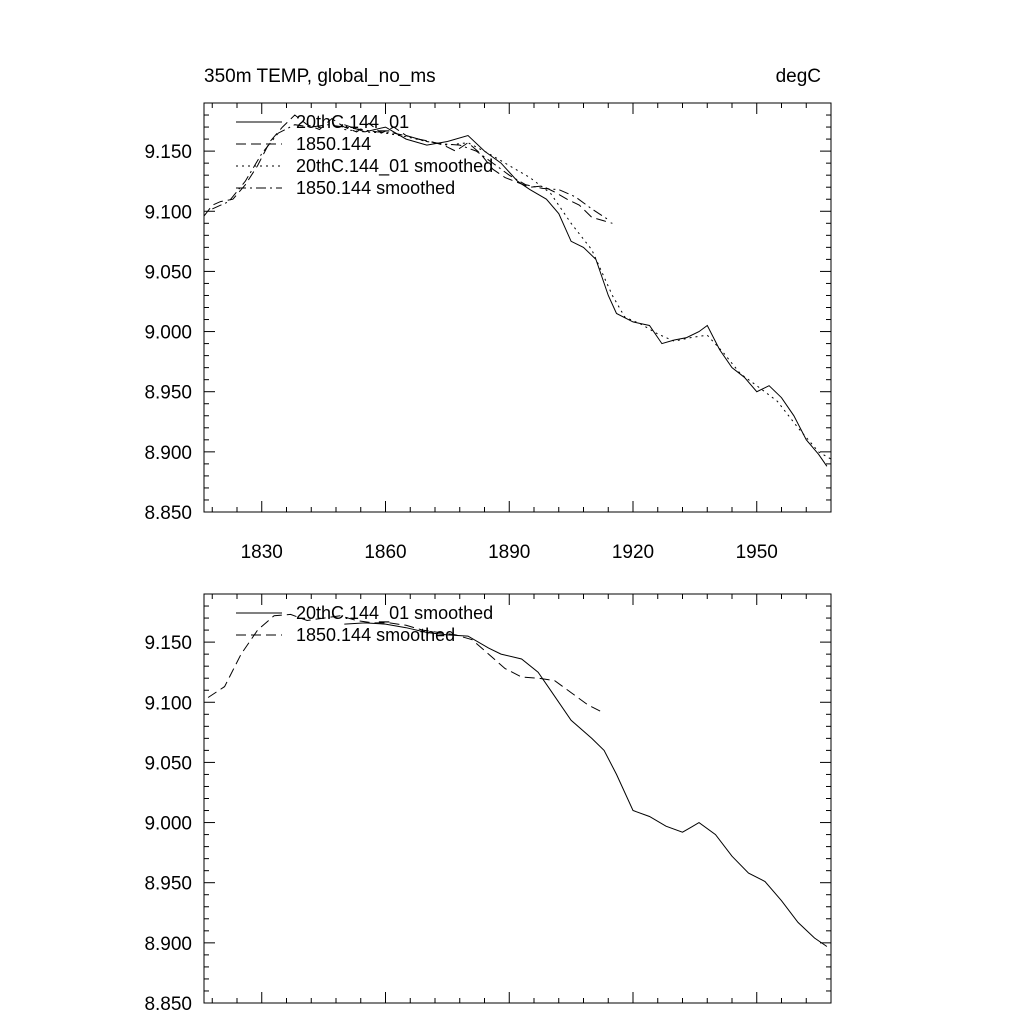 Image resolution: width=1024 pixels, height=1029 pixels. What do you see at coordinates (262, 552) in the screenshot?
I see `x-tick-label: 1830` at bounding box center [262, 552].